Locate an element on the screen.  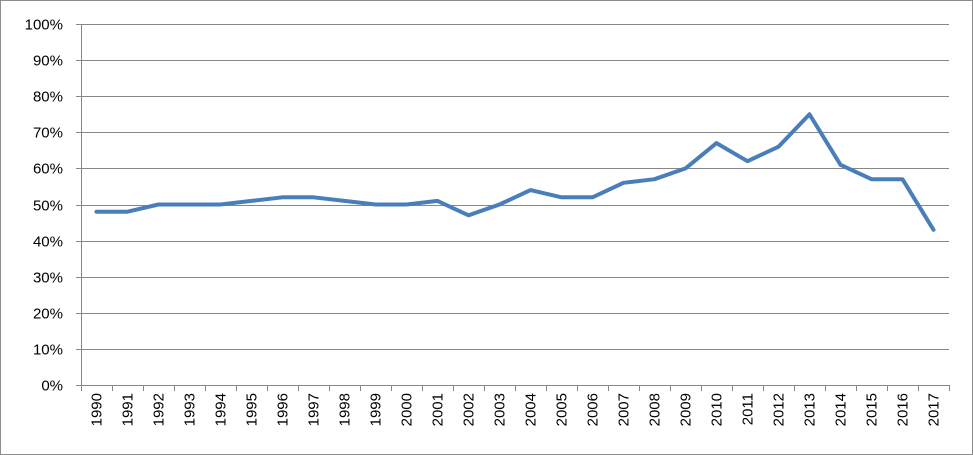
y-tick-labels: 0% 10% 20% 30% 40% 50% 60% 70% 80% 90% 100% is located at coordinates (44, 206).